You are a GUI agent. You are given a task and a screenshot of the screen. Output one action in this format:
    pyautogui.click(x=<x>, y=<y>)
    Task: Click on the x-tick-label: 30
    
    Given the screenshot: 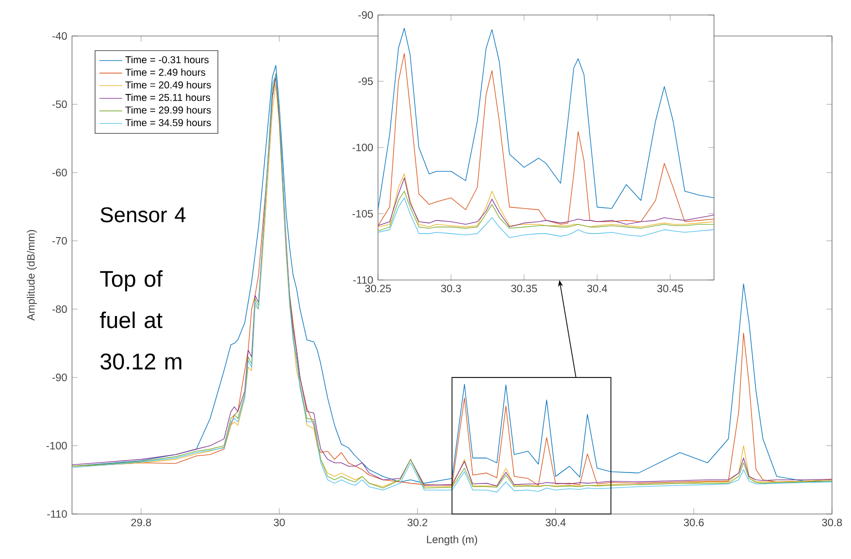 What is the action you would take?
    pyautogui.click(x=279, y=522)
    